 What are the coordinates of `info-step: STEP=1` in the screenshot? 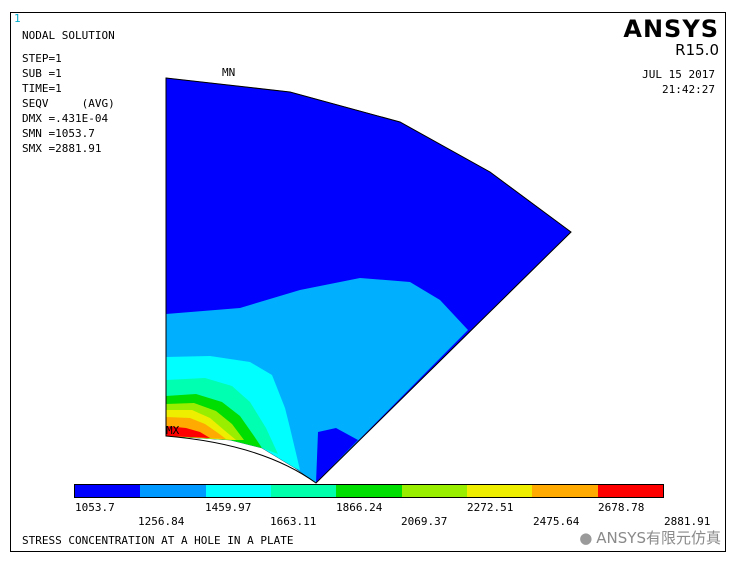 It's located at (42, 58).